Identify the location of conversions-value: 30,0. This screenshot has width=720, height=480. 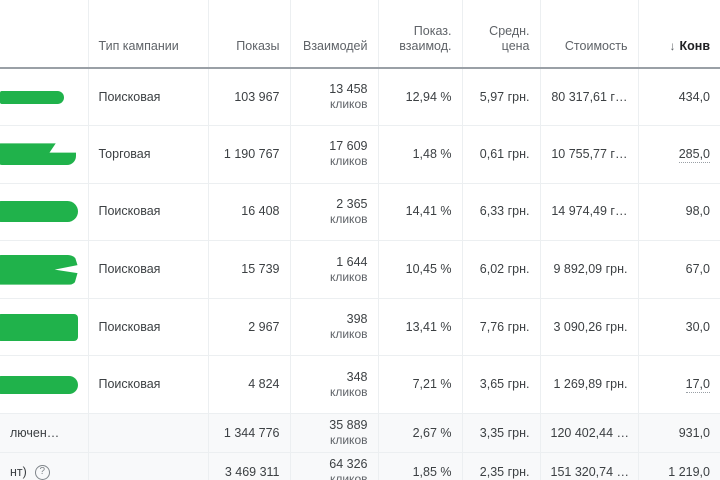
(697, 326).